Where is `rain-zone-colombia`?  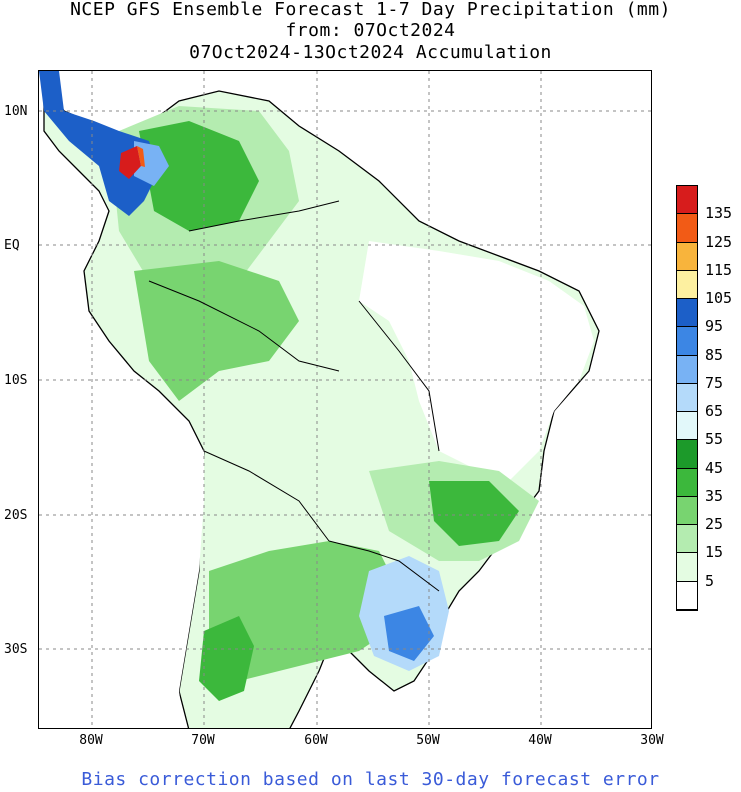 rain-zone-colombia is located at coordinates (199, 176).